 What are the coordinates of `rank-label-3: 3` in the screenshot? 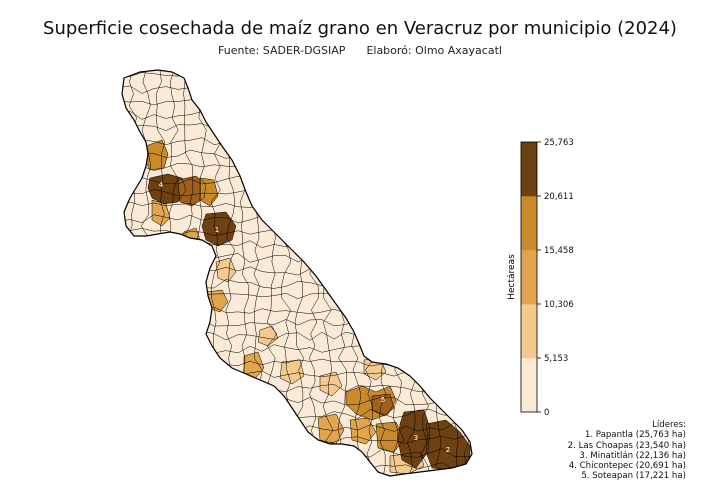 It's located at (416, 438).